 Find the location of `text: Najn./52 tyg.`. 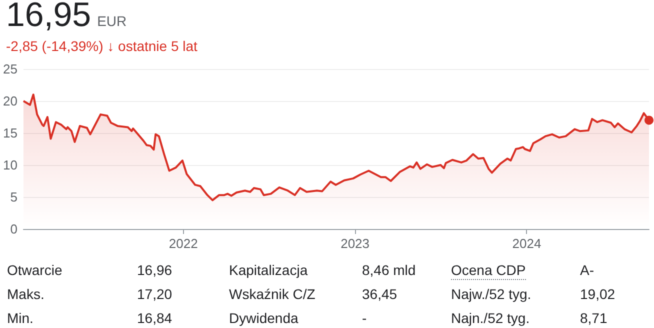

text: Najn./52 tyg. is located at coordinates (490, 318).